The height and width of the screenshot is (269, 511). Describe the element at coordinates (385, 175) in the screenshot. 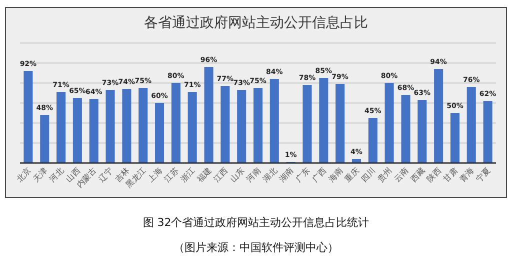

I see `x-tick-label: 贵州` at that location.